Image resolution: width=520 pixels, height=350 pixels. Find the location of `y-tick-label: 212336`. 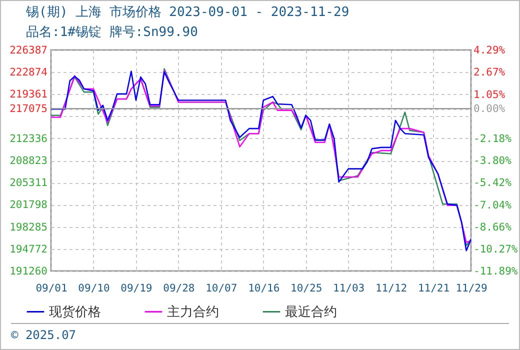

y-tick-label: 212336 is located at coordinates (29, 138).